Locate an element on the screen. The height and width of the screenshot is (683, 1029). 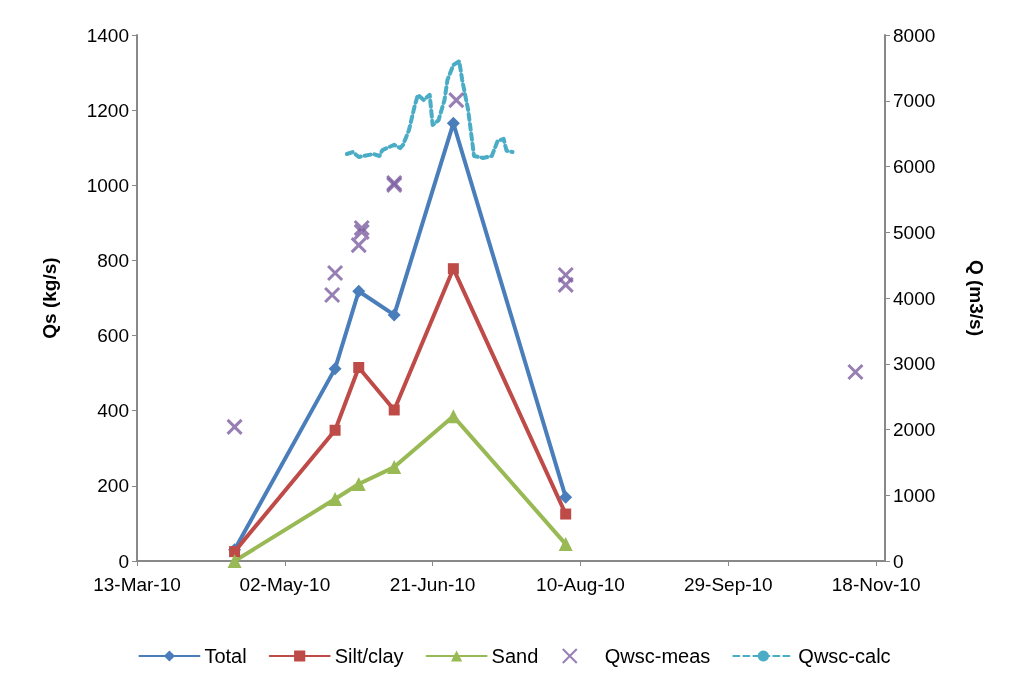
y2-tick-label: 7000 is located at coordinates (914, 101).